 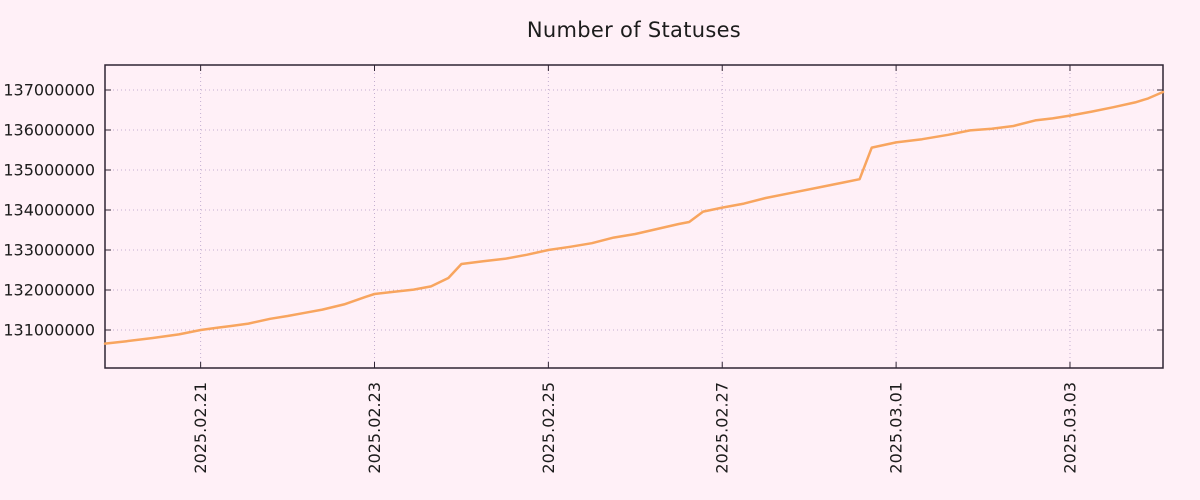 I want to click on y-tick-label: 137000000, so click(x=49, y=90).